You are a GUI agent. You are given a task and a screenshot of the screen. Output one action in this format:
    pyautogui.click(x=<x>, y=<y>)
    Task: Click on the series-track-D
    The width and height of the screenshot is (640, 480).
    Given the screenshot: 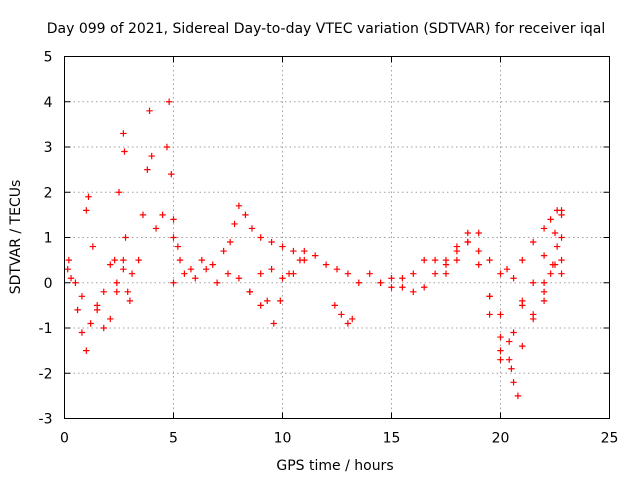 What is the action you would take?
    pyautogui.click(x=158, y=181)
    